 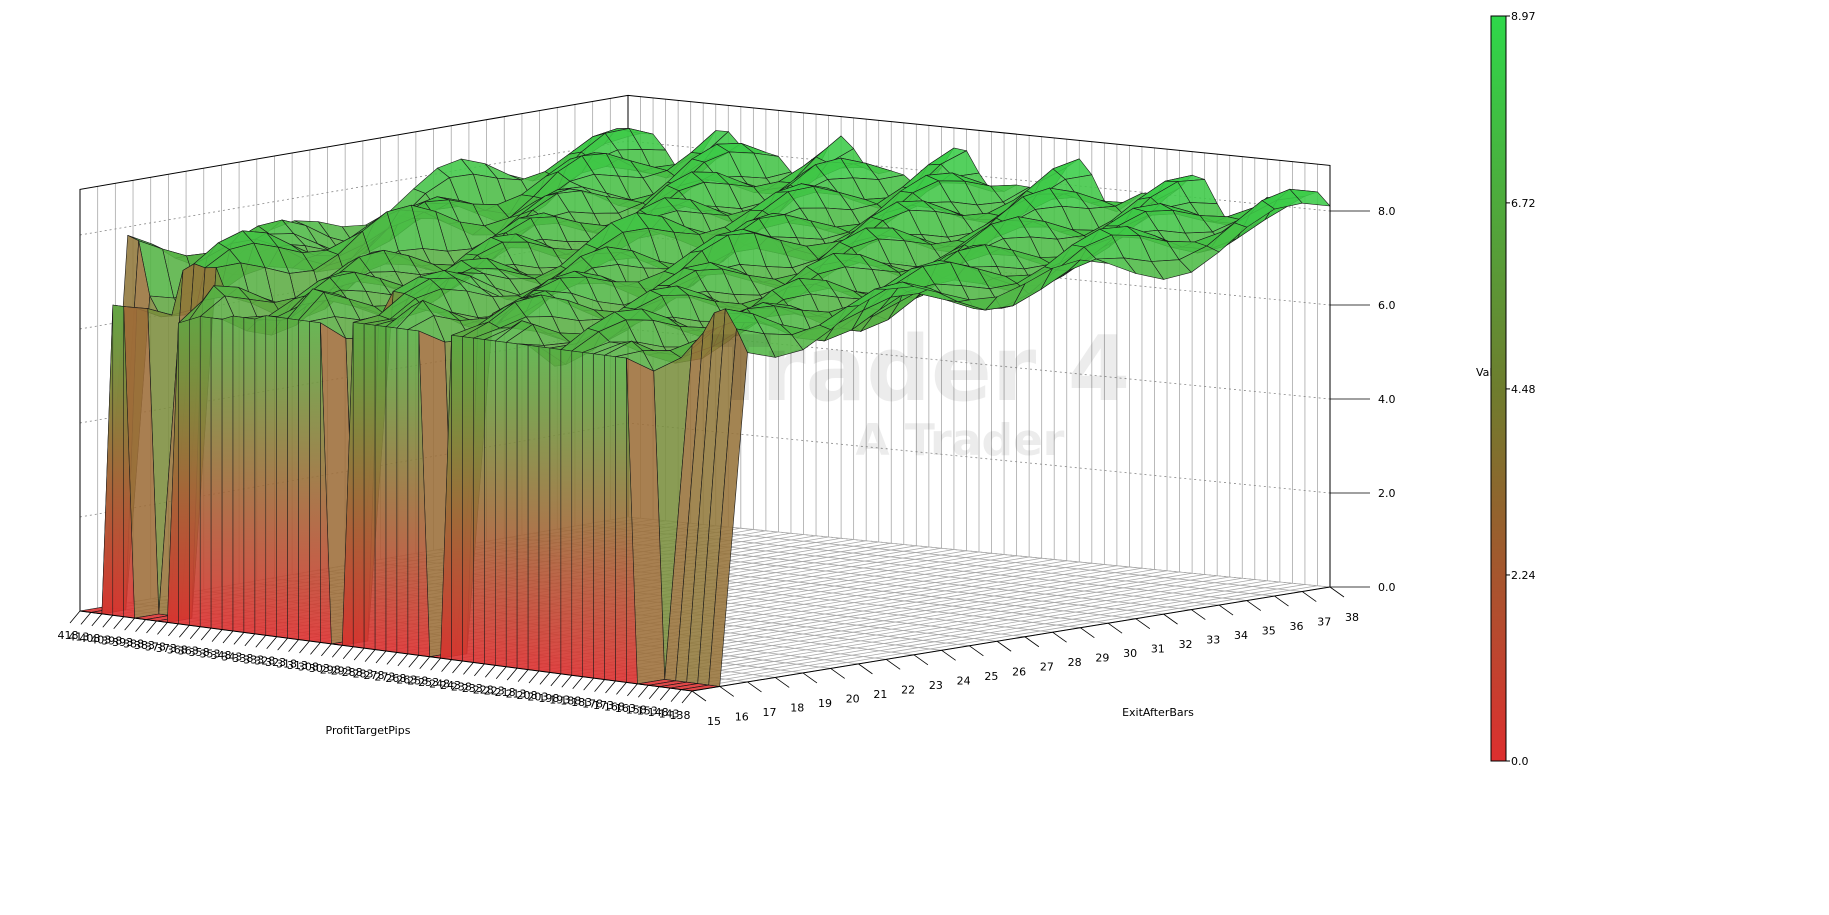 What do you see at coordinates (461, 686) in the screenshot?
I see `x-tick-label: 238` at bounding box center [461, 686].